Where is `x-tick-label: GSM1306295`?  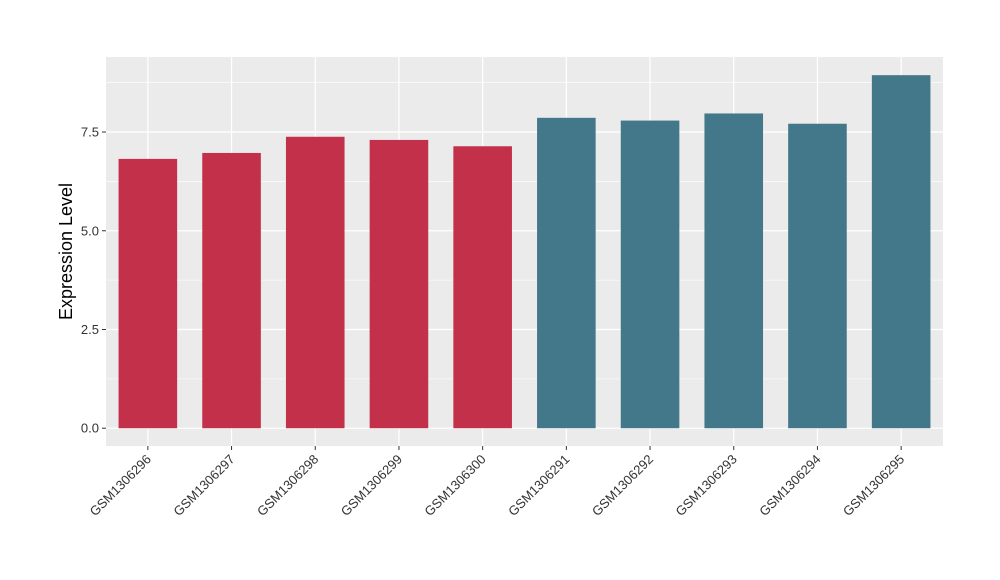
x-tick-label: GSM1306295 is located at coordinates (873, 485).